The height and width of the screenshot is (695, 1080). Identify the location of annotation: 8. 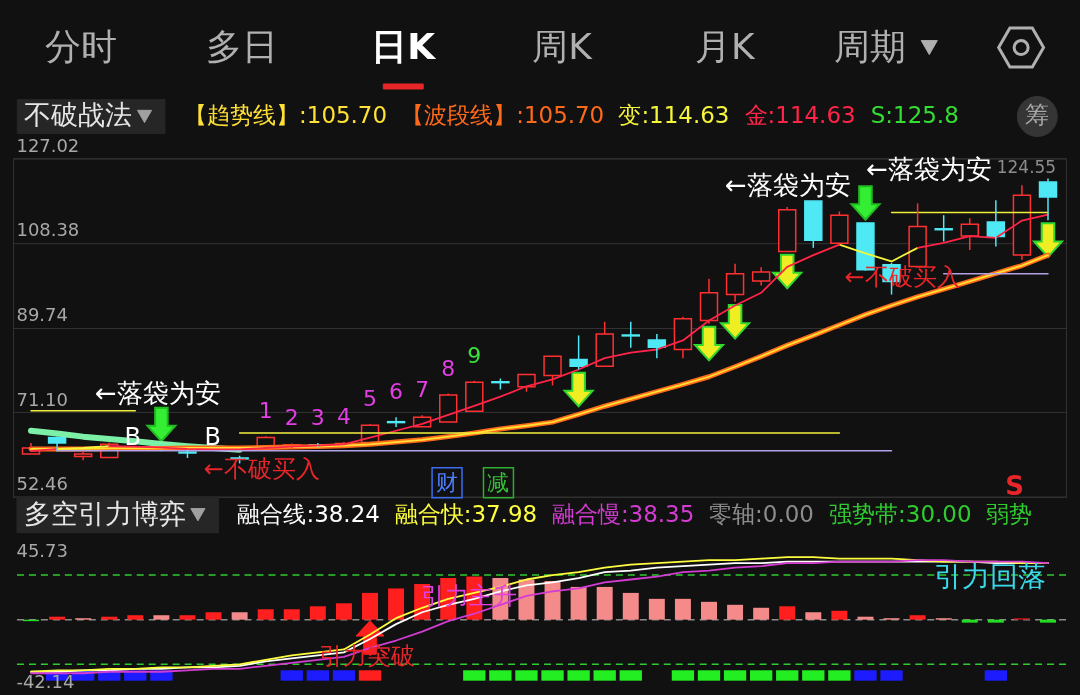
(448, 368).